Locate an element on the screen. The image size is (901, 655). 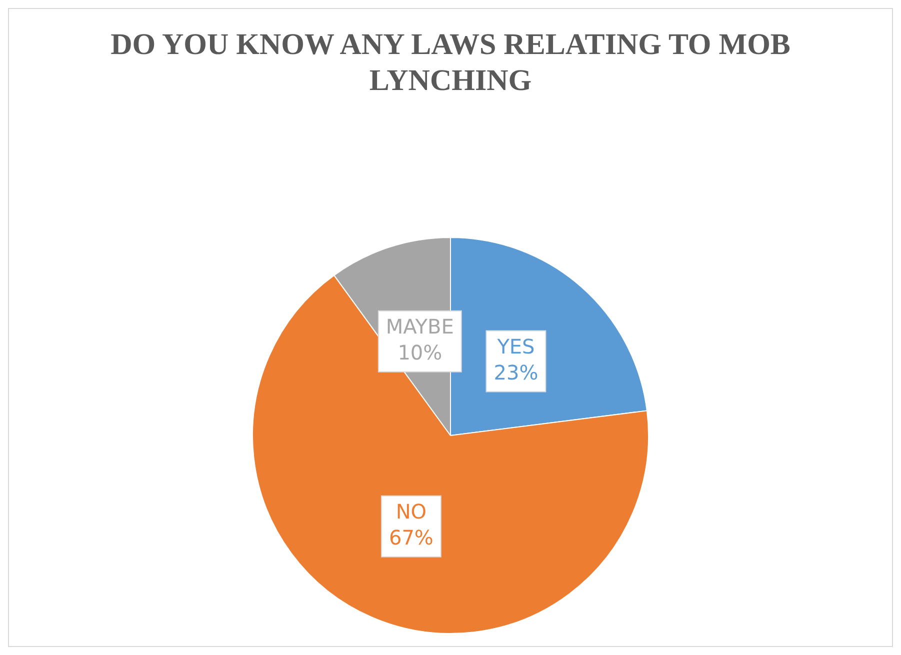
data-label: 23% is located at coordinates (516, 372).